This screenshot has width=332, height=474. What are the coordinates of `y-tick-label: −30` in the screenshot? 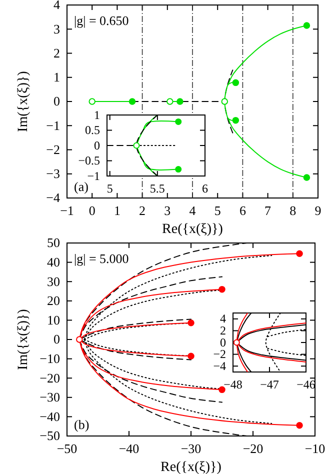 It's located at (50, 397).